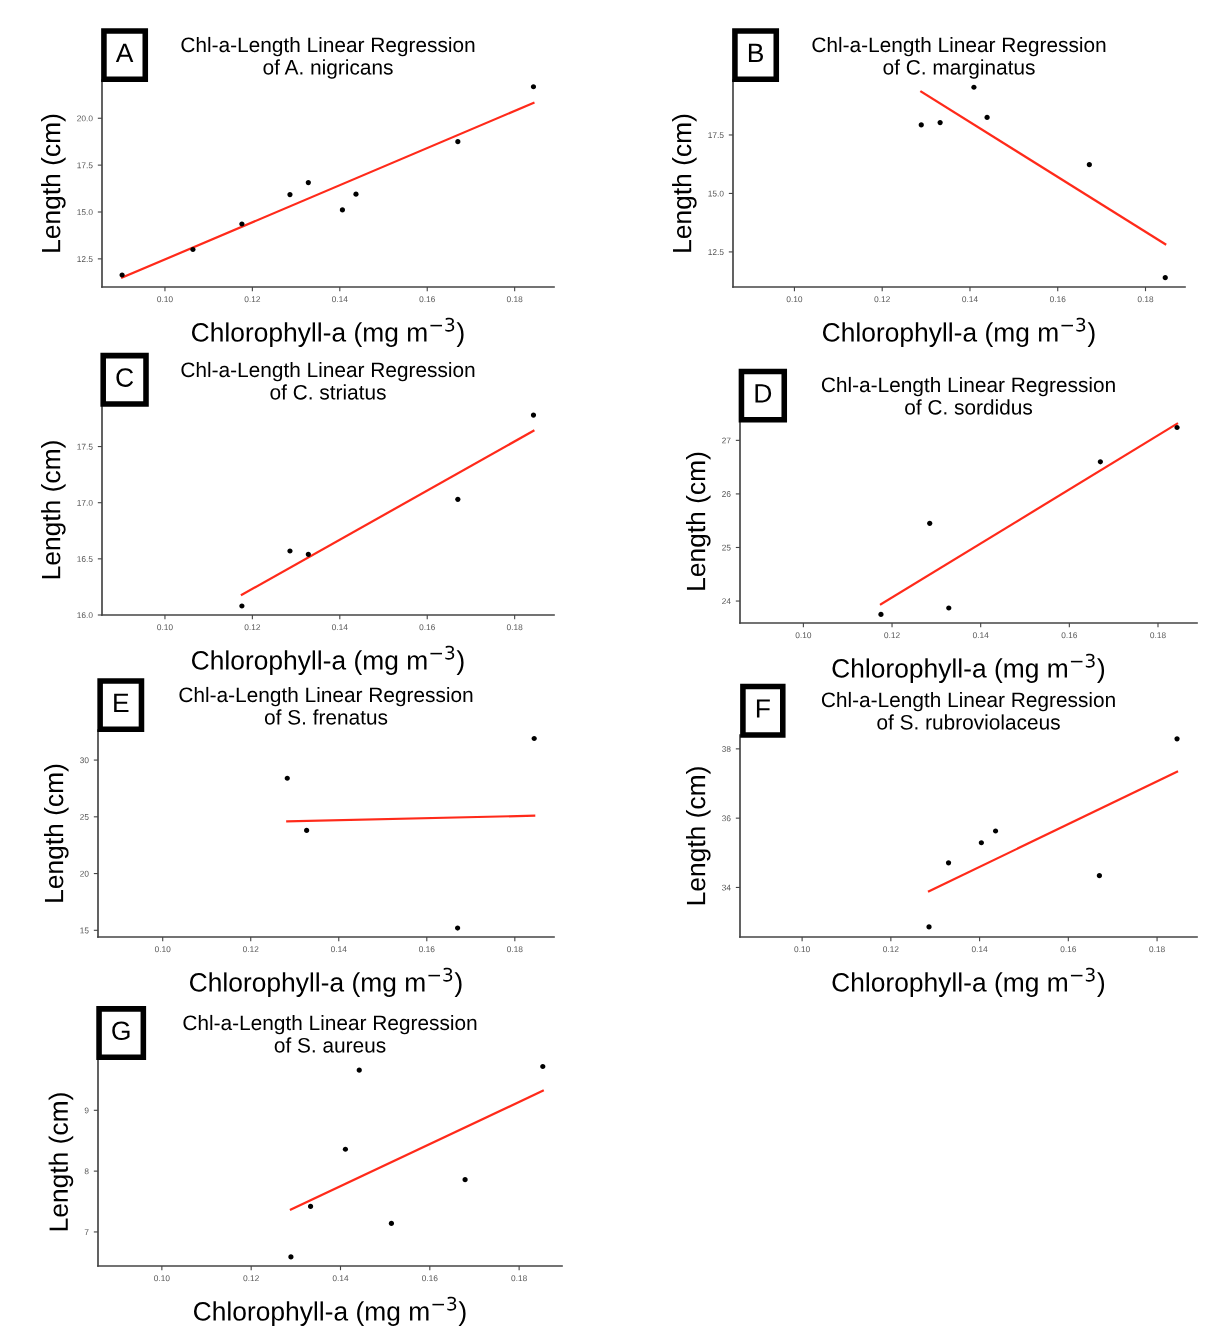 The width and height of the screenshot is (1214, 1329). I want to click on text: F, so click(763, 708).